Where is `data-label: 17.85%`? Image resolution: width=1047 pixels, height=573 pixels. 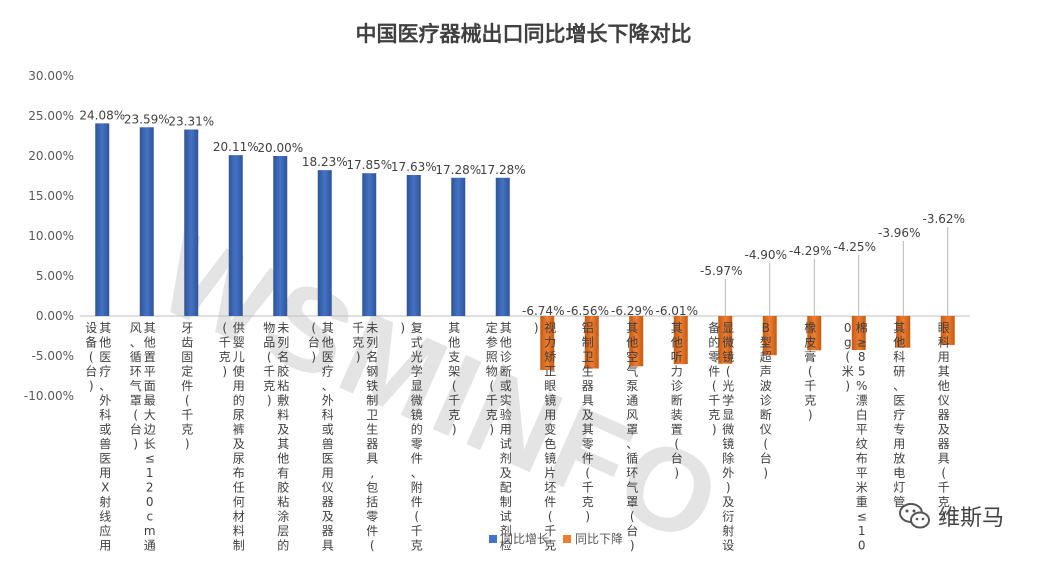
data-label: 17.85% is located at coordinates (369, 165).